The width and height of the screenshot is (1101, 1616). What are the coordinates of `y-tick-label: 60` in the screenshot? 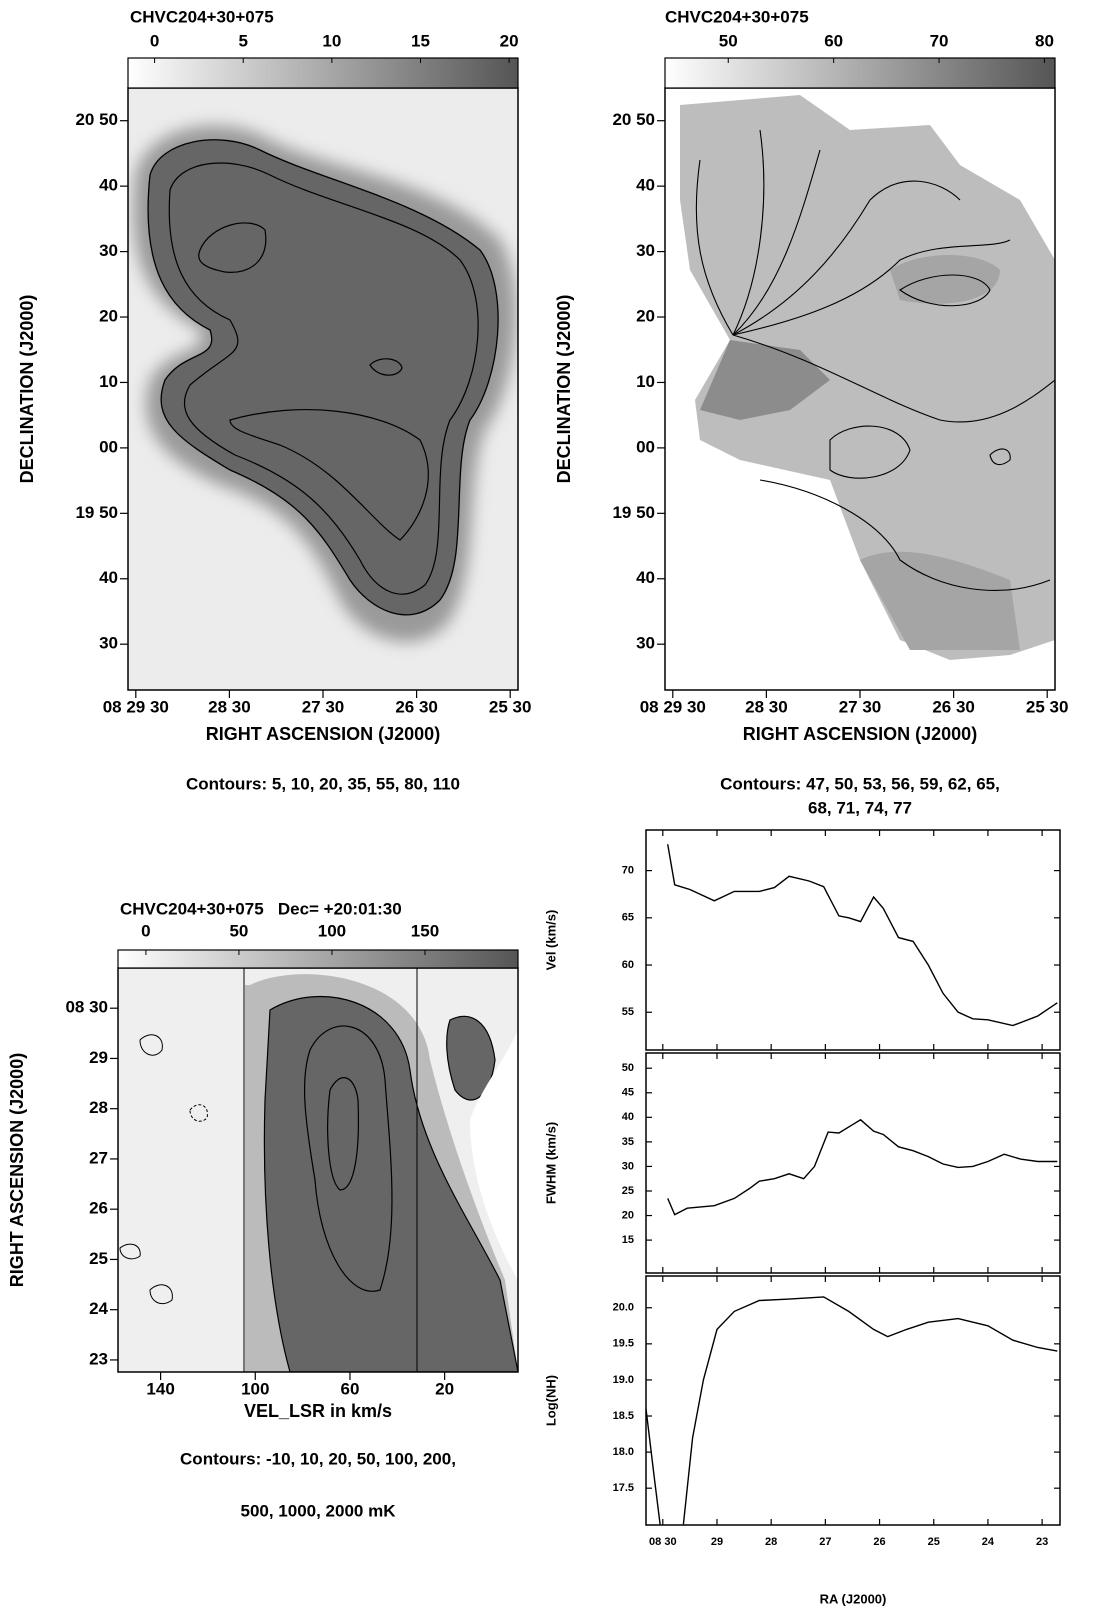 It's located at (628, 965).